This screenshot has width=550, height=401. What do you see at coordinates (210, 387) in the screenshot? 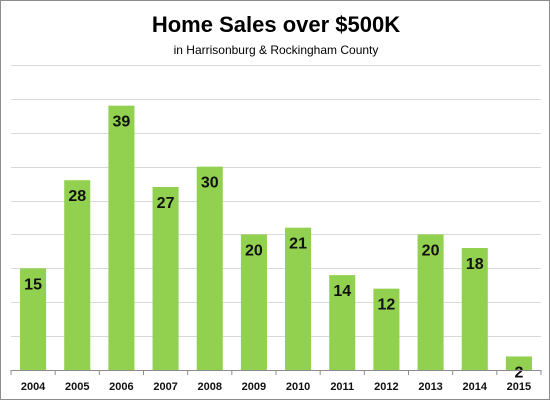
I see `x-tick-label-2008: 2008` at bounding box center [210, 387].